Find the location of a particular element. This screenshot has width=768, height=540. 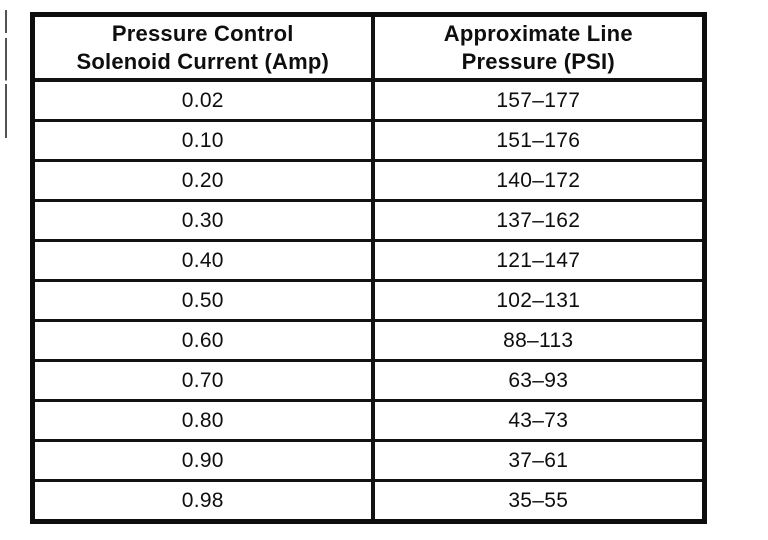

table-row: 0.50 102–131 is located at coordinates (368, 300).